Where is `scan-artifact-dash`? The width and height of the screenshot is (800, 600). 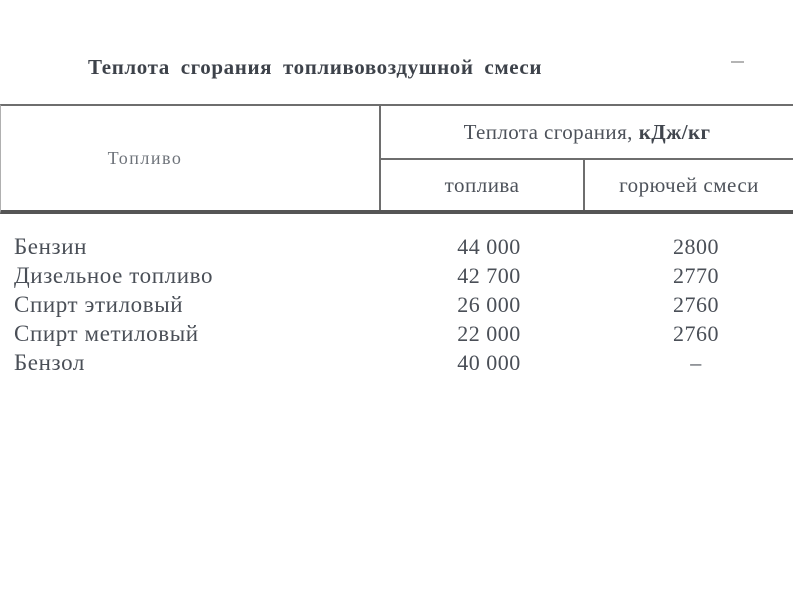 scan-artifact-dash is located at coordinates (737, 62).